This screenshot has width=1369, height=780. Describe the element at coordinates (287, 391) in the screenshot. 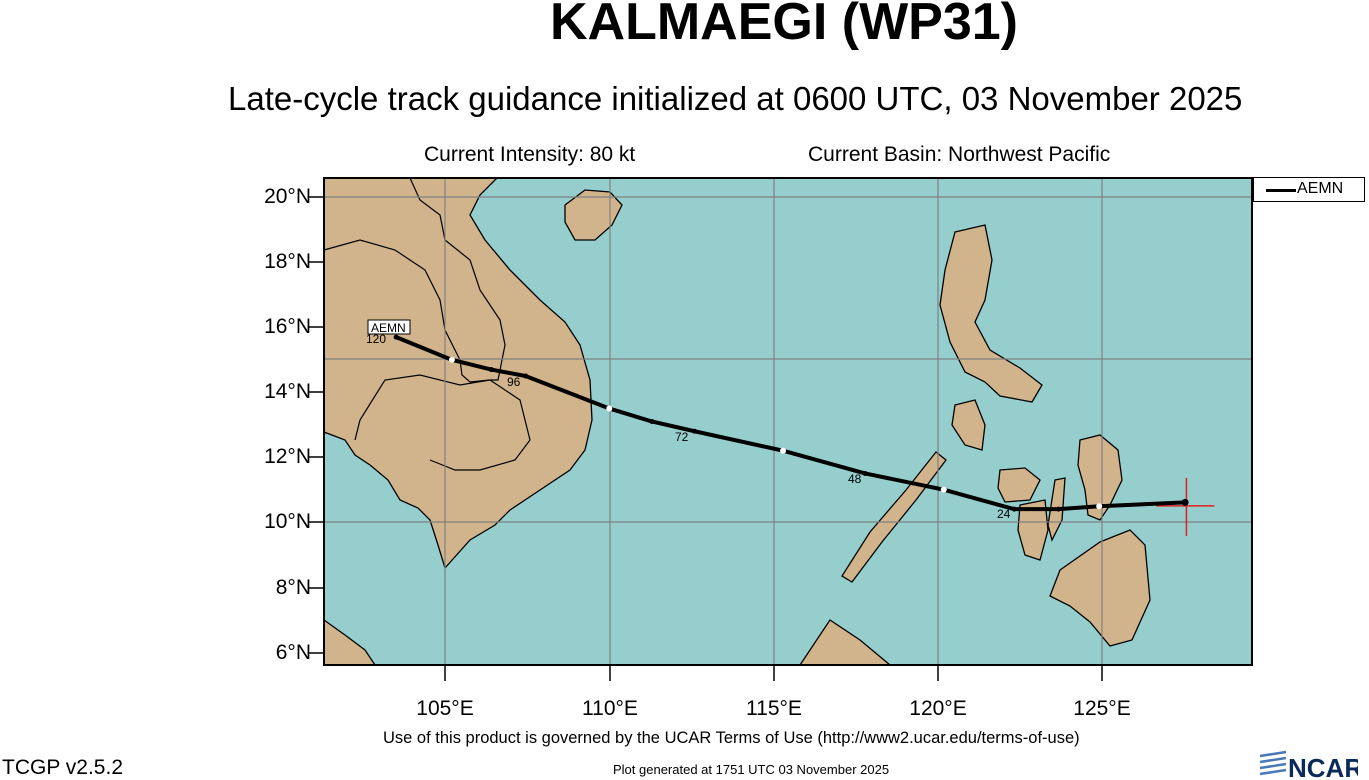

I see `lat-label-14: 14°N` at that location.